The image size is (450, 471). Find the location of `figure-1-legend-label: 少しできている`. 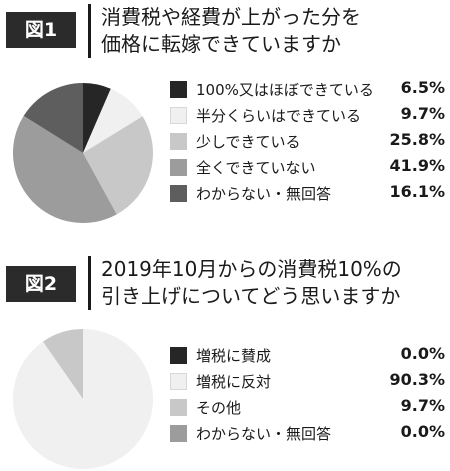

figure-1-legend-label: 少しできている is located at coordinates (248, 142).